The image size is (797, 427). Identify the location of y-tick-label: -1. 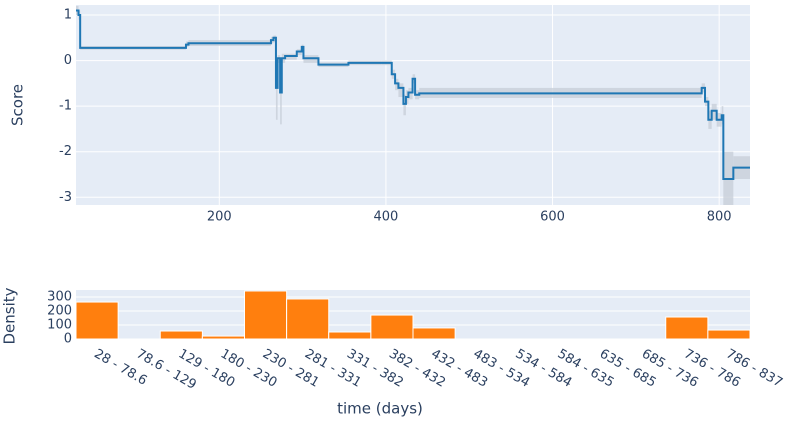
(65, 106).